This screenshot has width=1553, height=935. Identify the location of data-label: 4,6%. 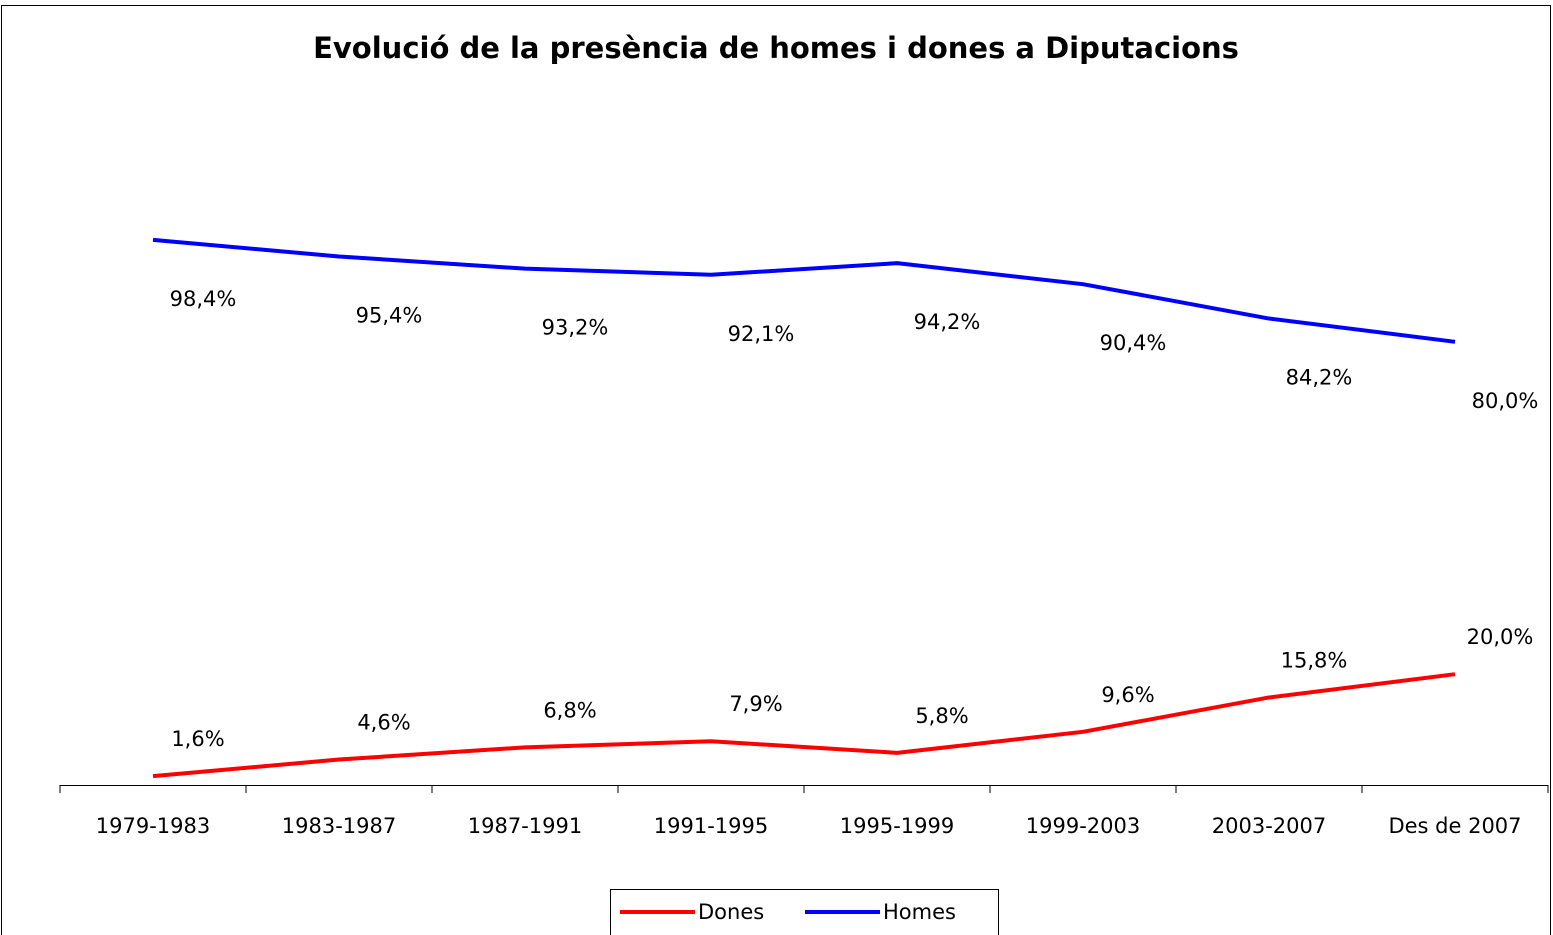
(383, 723).